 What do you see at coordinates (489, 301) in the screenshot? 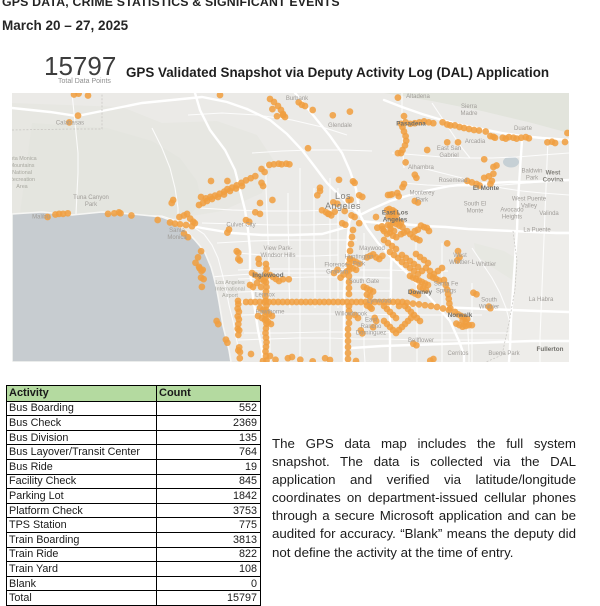
I see `svg-text: South` at bounding box center [489, 301].